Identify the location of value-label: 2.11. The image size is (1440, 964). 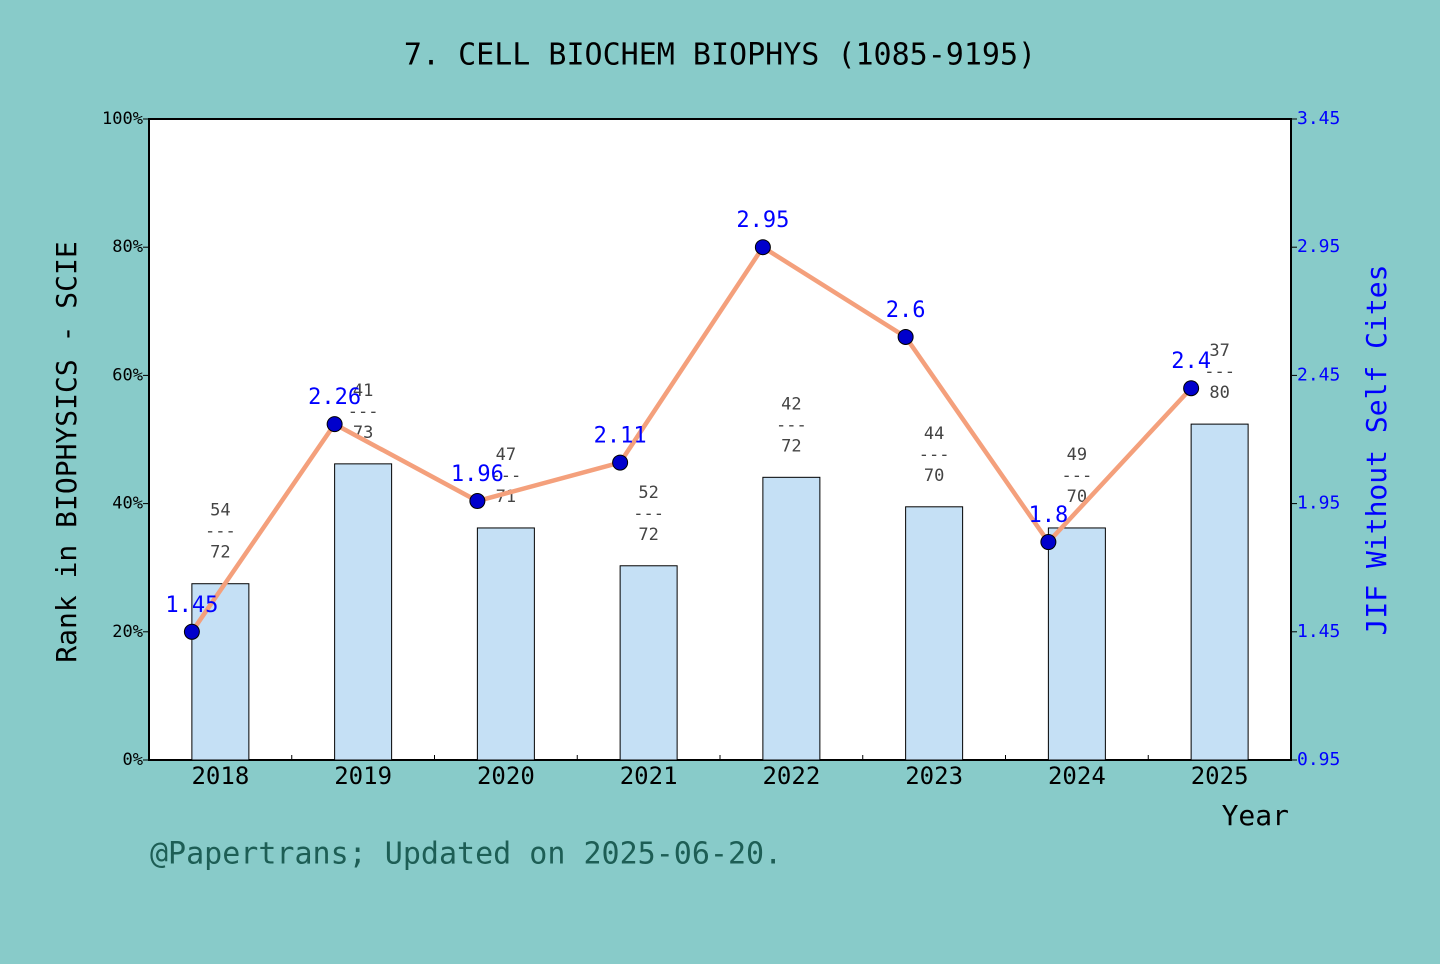
(620, 436).